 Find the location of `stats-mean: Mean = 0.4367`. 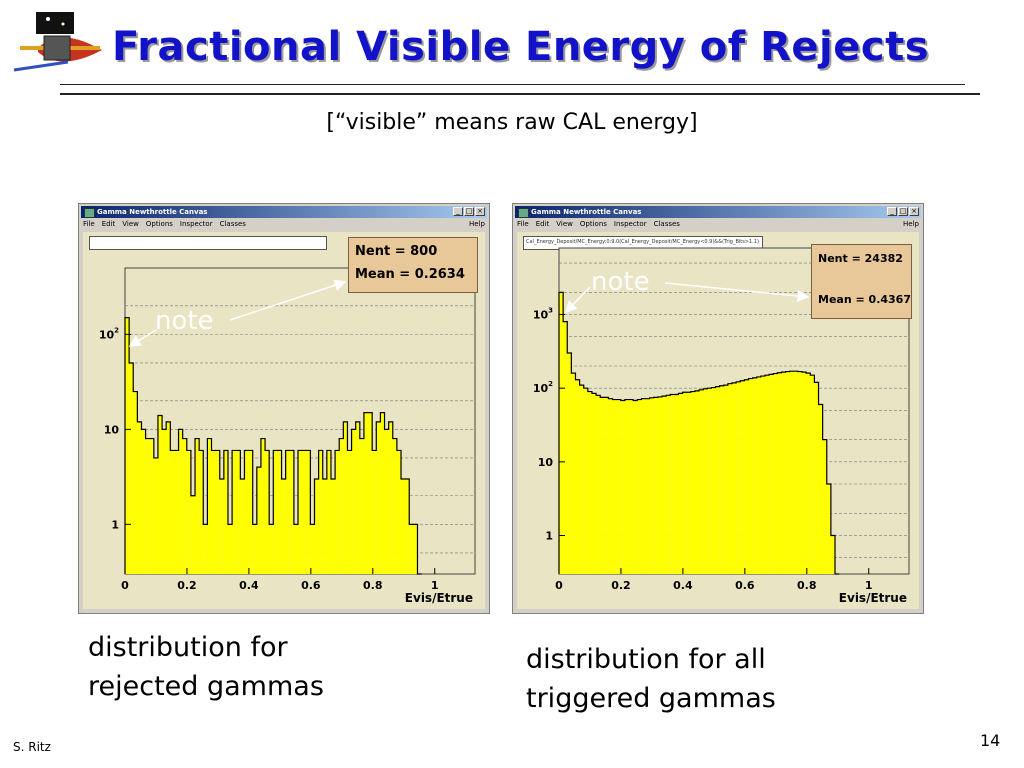

stats-mean: Mean = 0.4367 is located at coordinates (864, 299).